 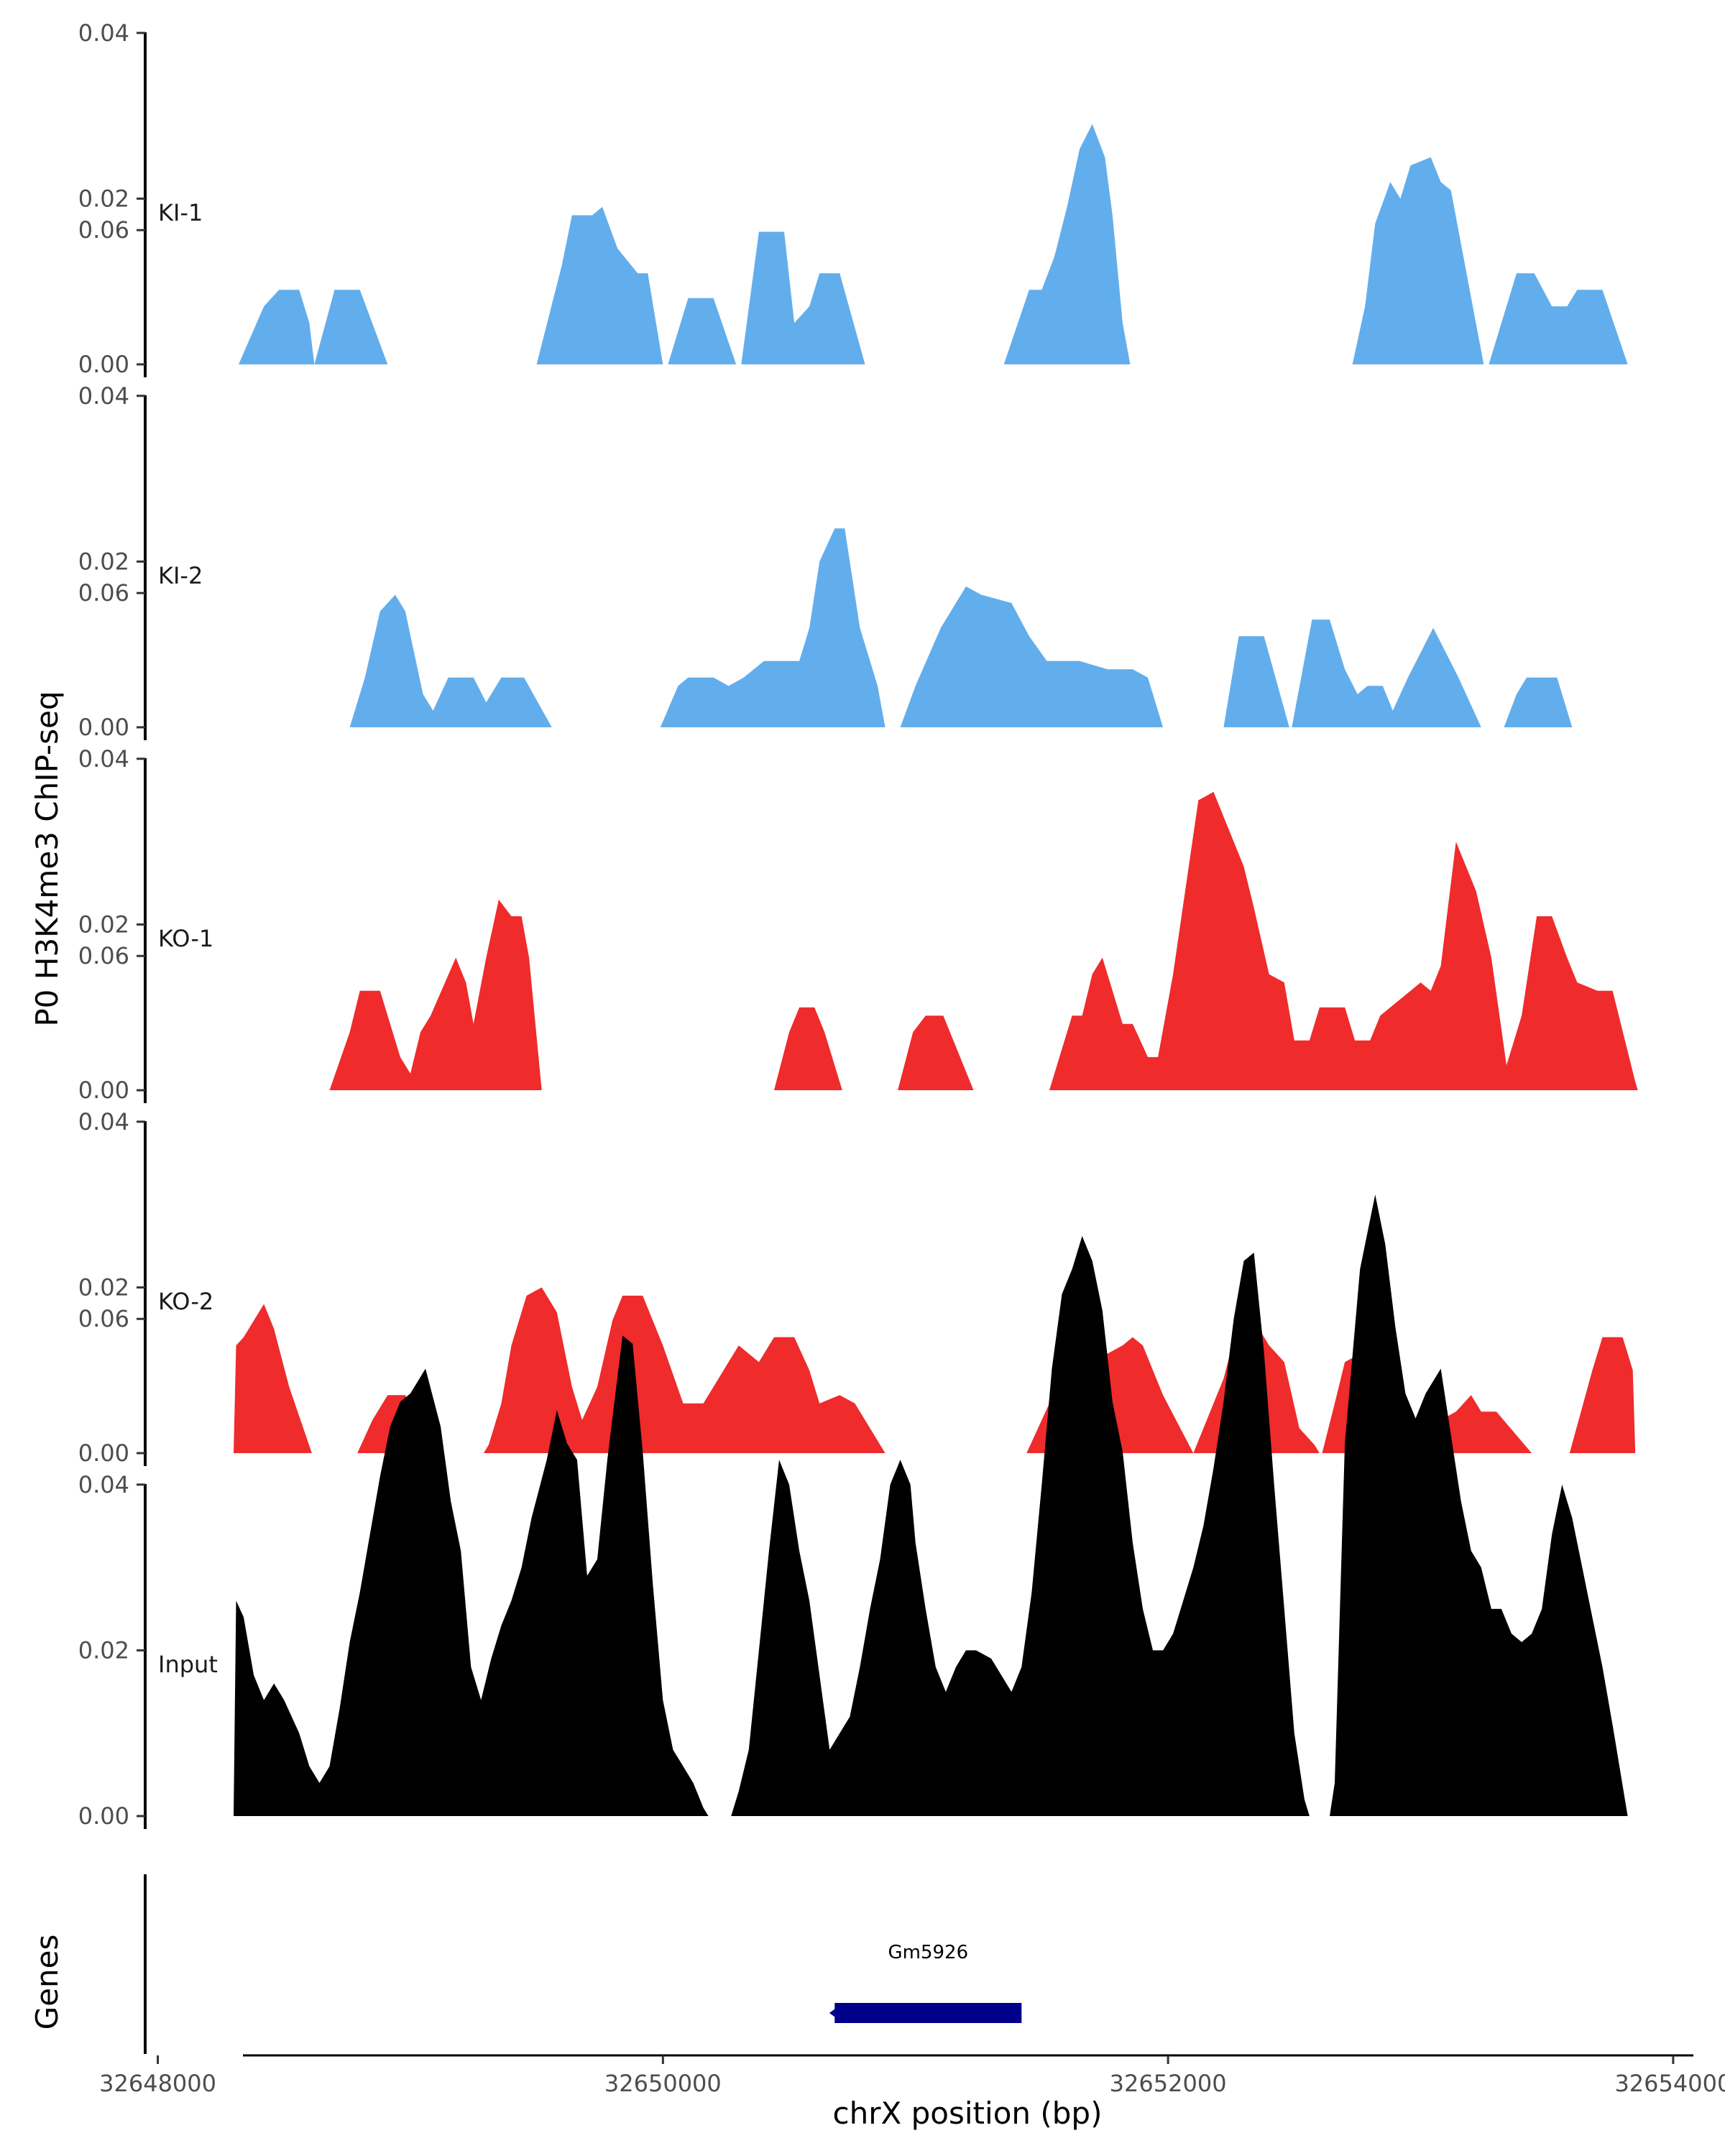 What do you see at coordinates (157, 2083) in the screenshot?
I see `x-tick-label: 32648000` at bounding box center [157, 2083].